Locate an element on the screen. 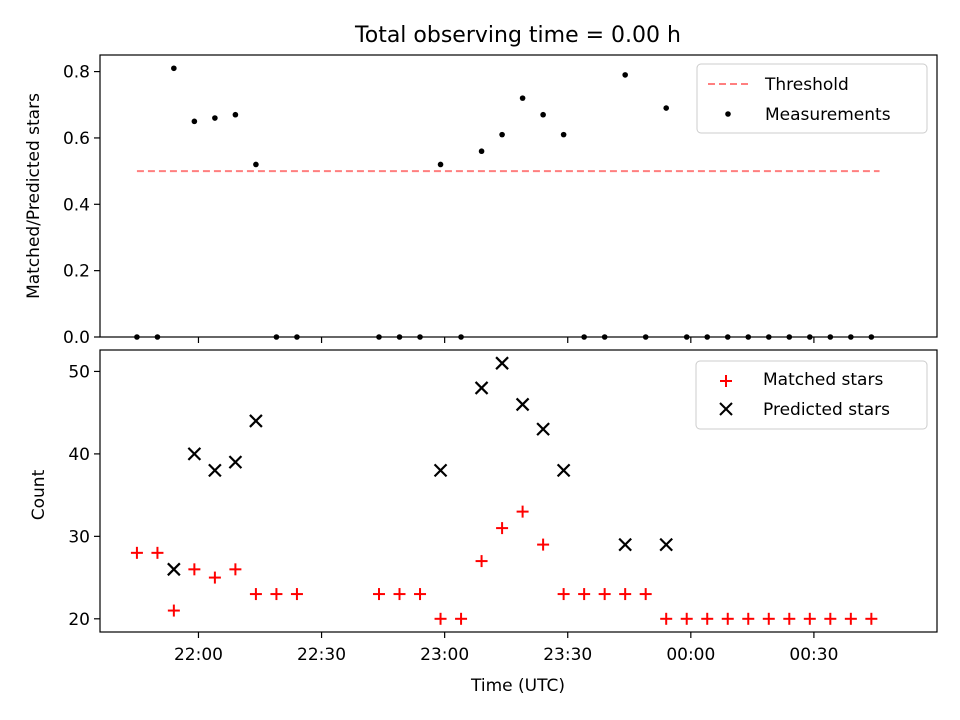 The height and width of the screenshot is (720, 960). bottom-x-tick-label: 00:30 is located at coordinates (813, 655).